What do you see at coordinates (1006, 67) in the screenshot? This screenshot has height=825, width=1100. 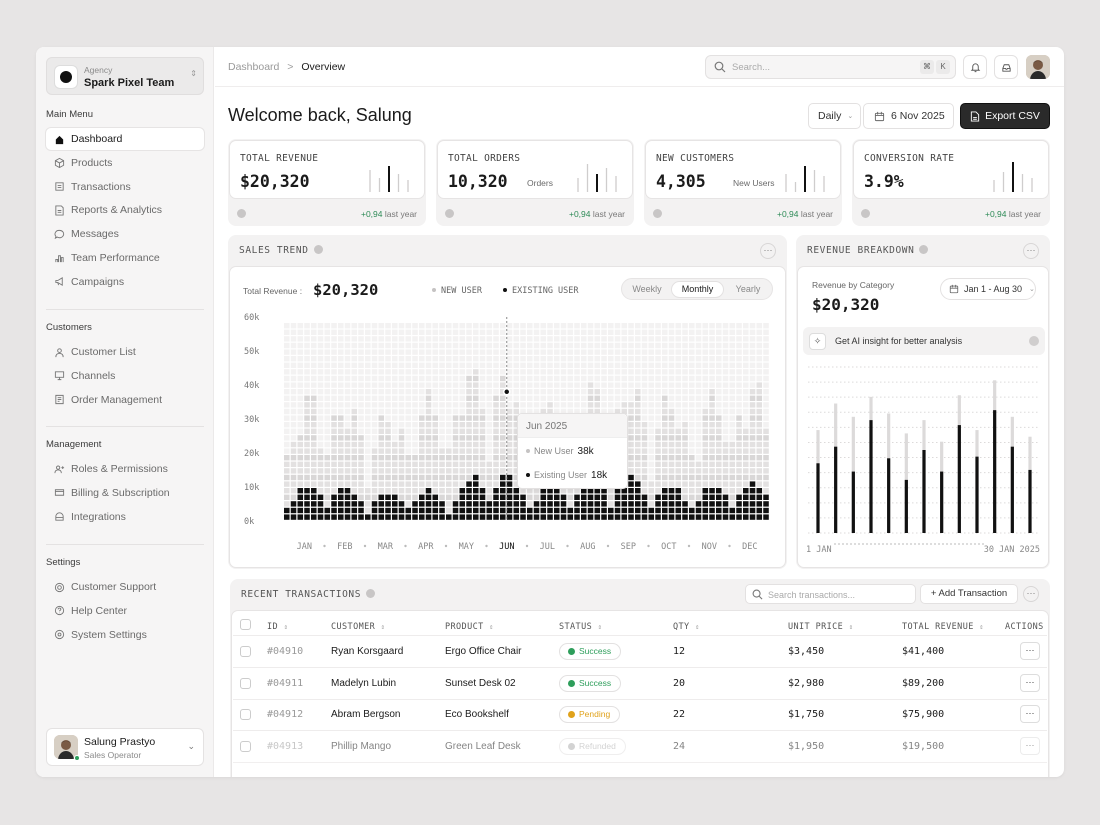 I see `inbox-button` at bounding box center [1006, 67].